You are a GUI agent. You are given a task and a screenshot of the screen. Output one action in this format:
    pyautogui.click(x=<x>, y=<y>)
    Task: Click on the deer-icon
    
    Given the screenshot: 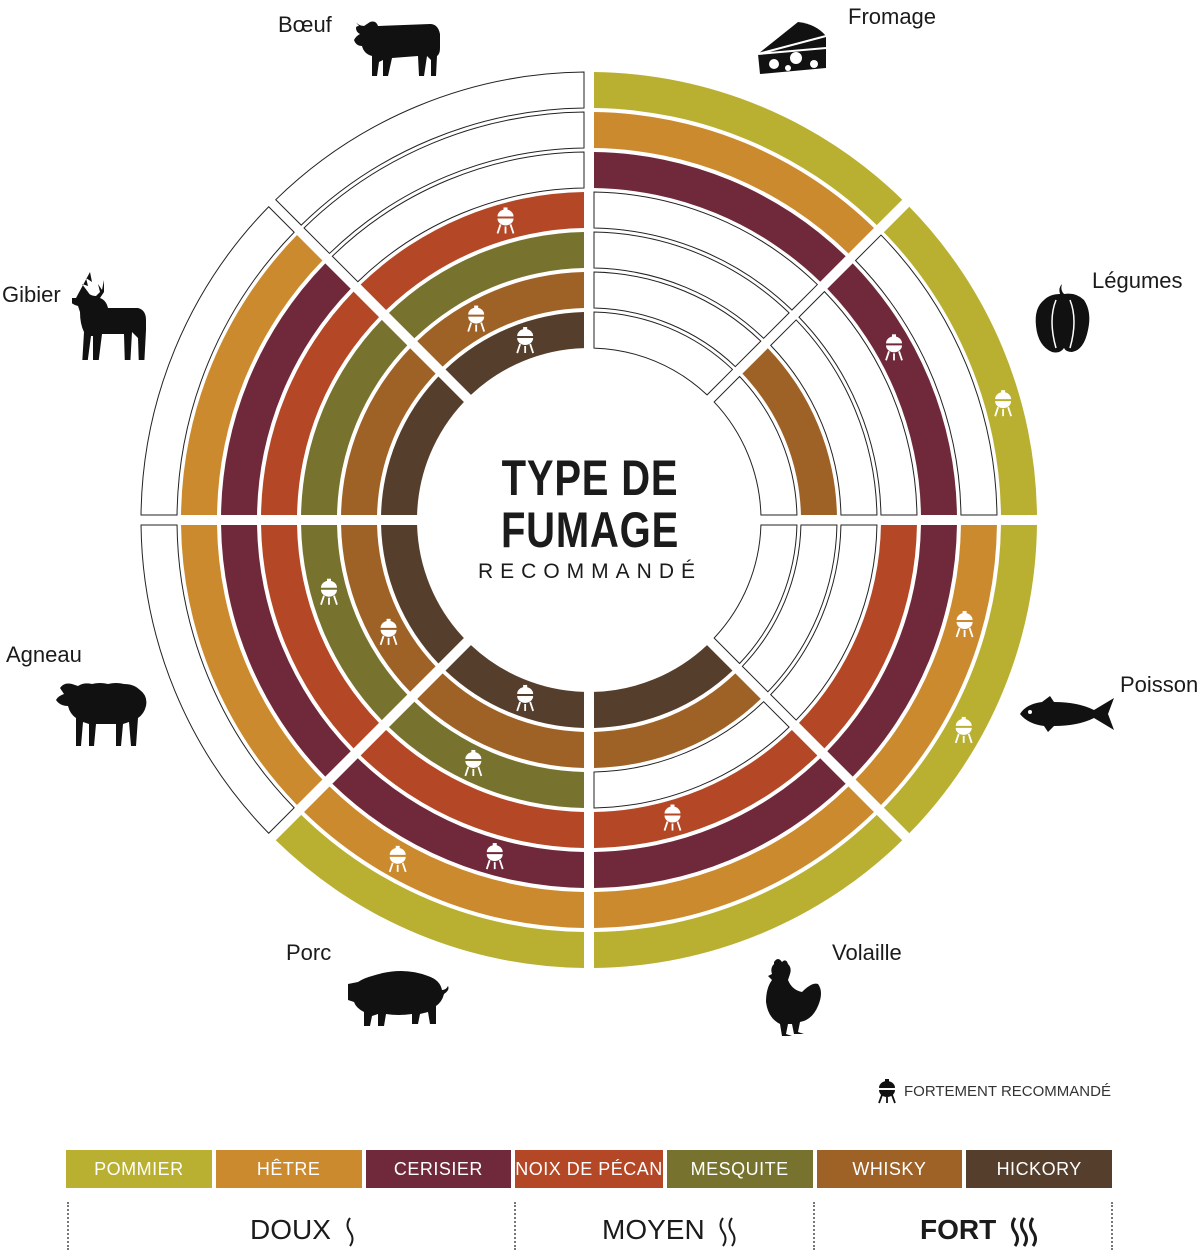 What is the action you would take?
    pyautogui.click(x=109, y=316)
    